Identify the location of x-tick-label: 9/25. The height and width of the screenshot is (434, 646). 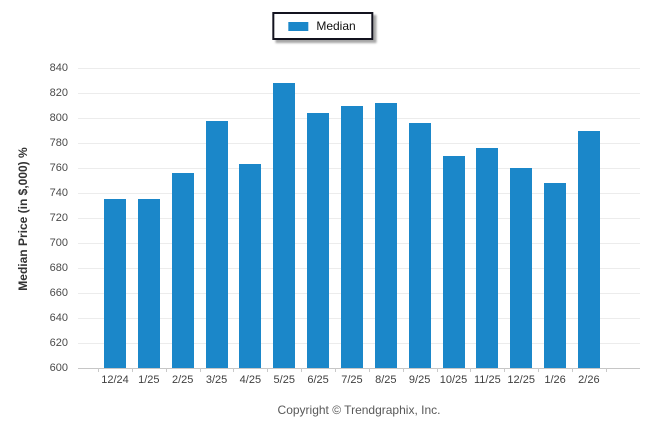
(419, 380).